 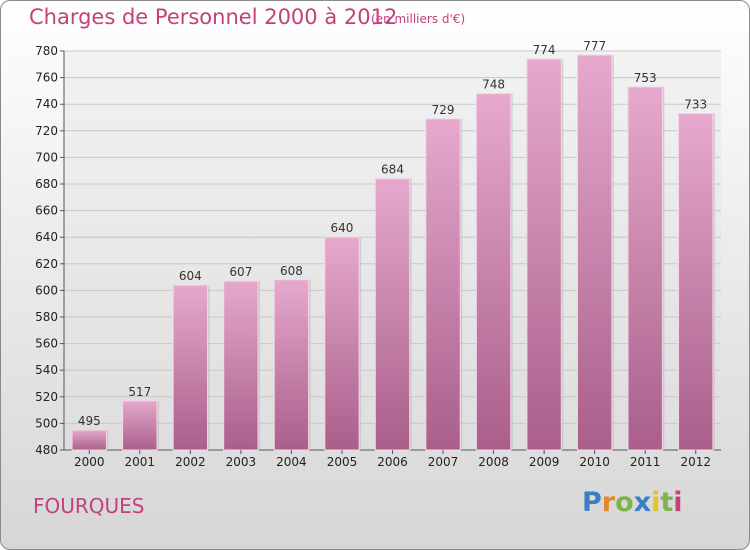 I want to click on bar-value-label: 729, so click(x=443, y=110).